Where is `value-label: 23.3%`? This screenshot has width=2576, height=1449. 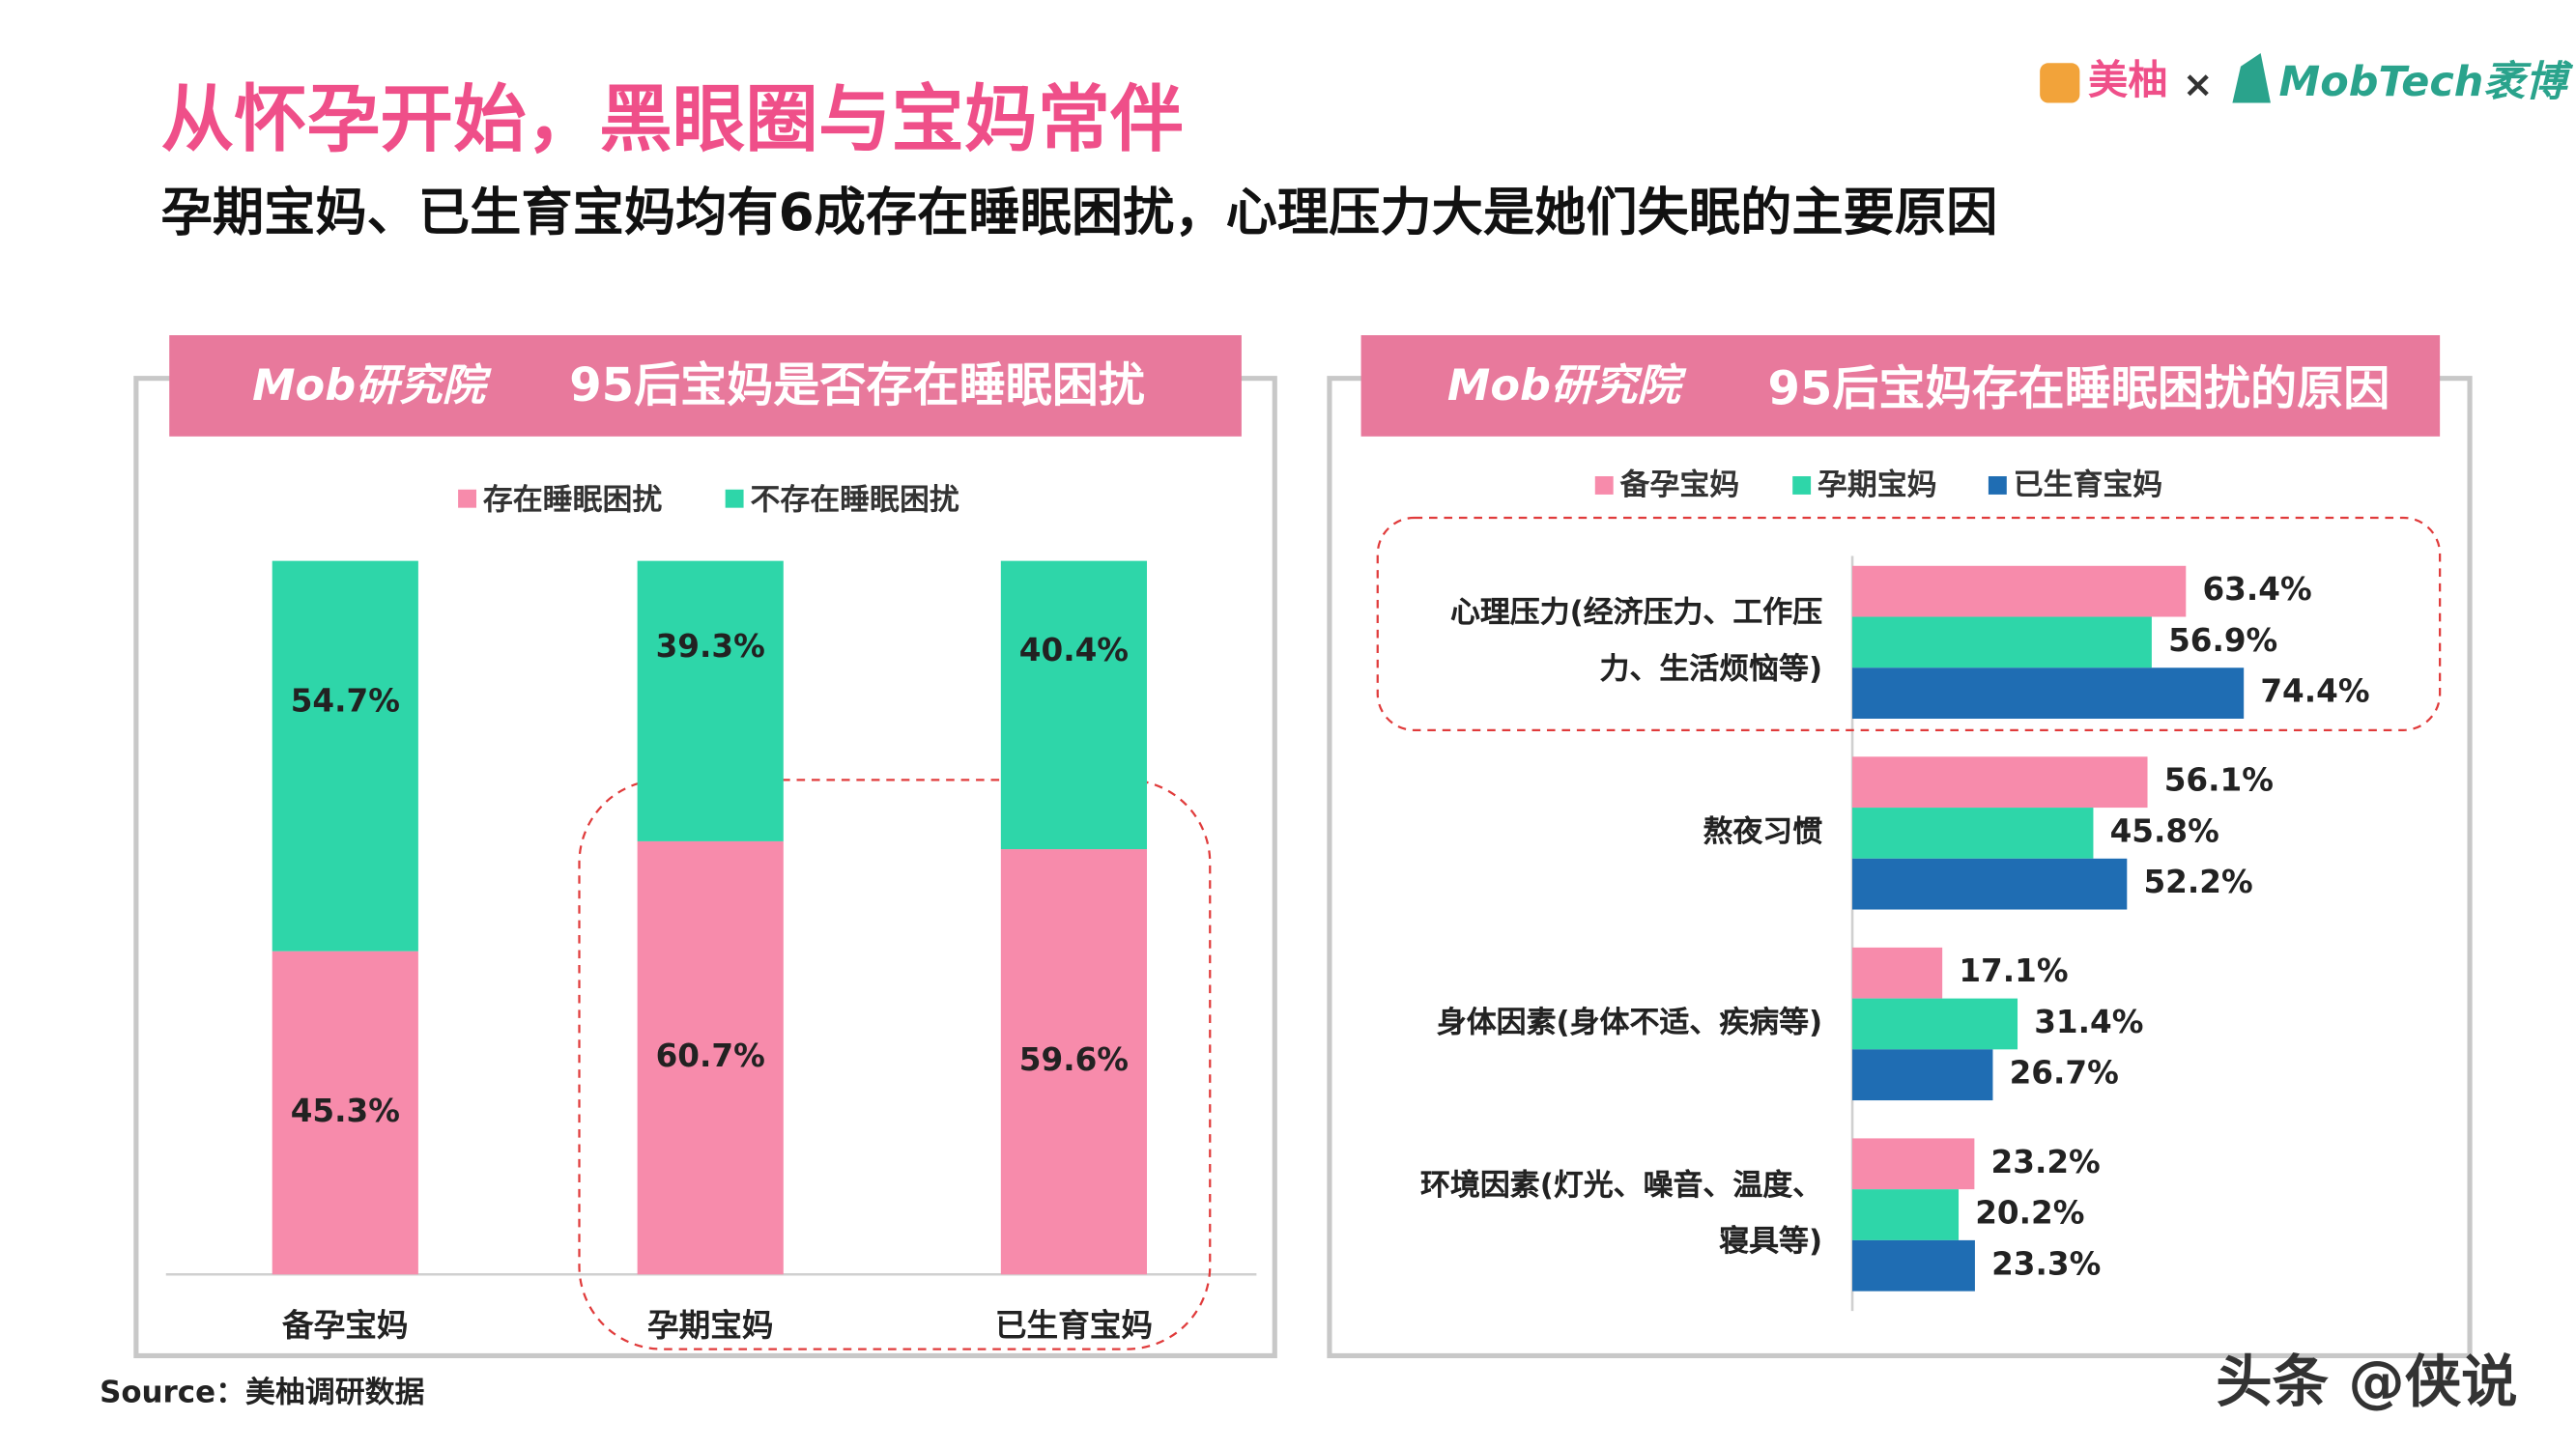 value-label: 23.3% is located at coordinates (2046, 1263).